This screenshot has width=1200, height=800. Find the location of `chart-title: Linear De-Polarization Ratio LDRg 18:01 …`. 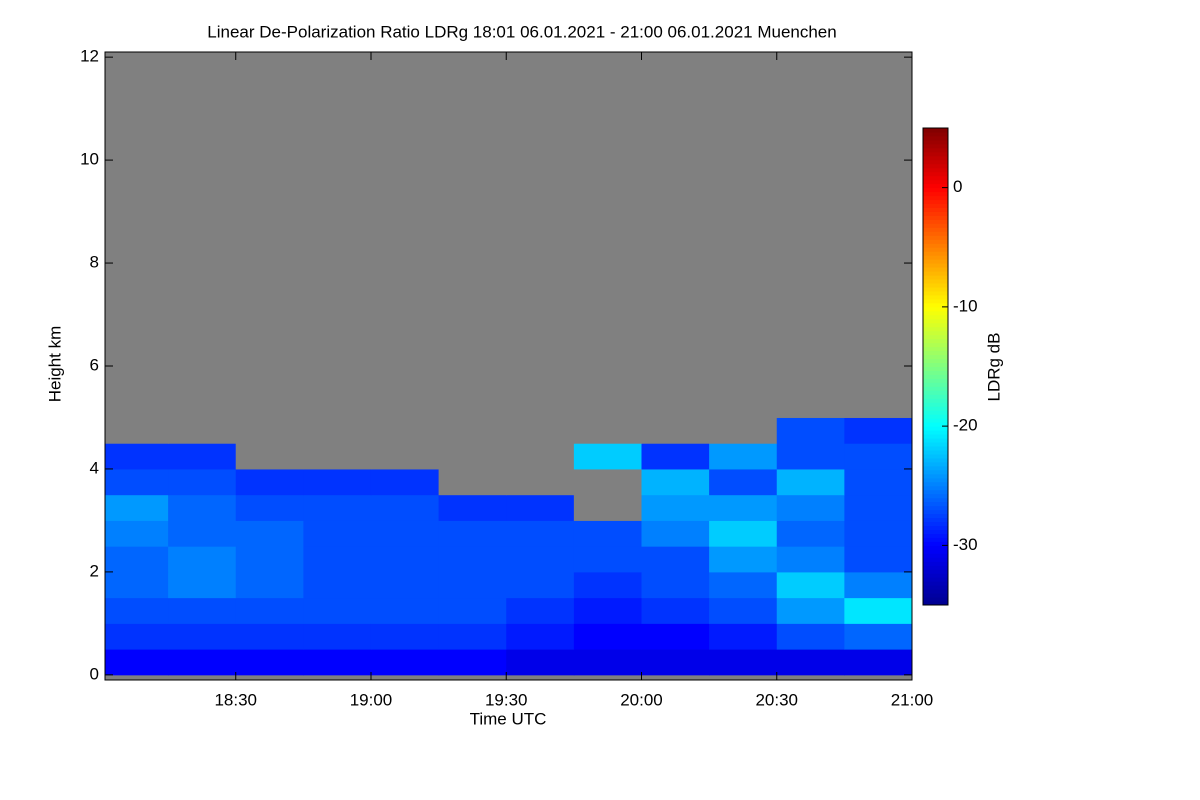

chart-title: Linear De-Polarization Ratio LDRg 18:01 … is located at coordinates (521, 31).